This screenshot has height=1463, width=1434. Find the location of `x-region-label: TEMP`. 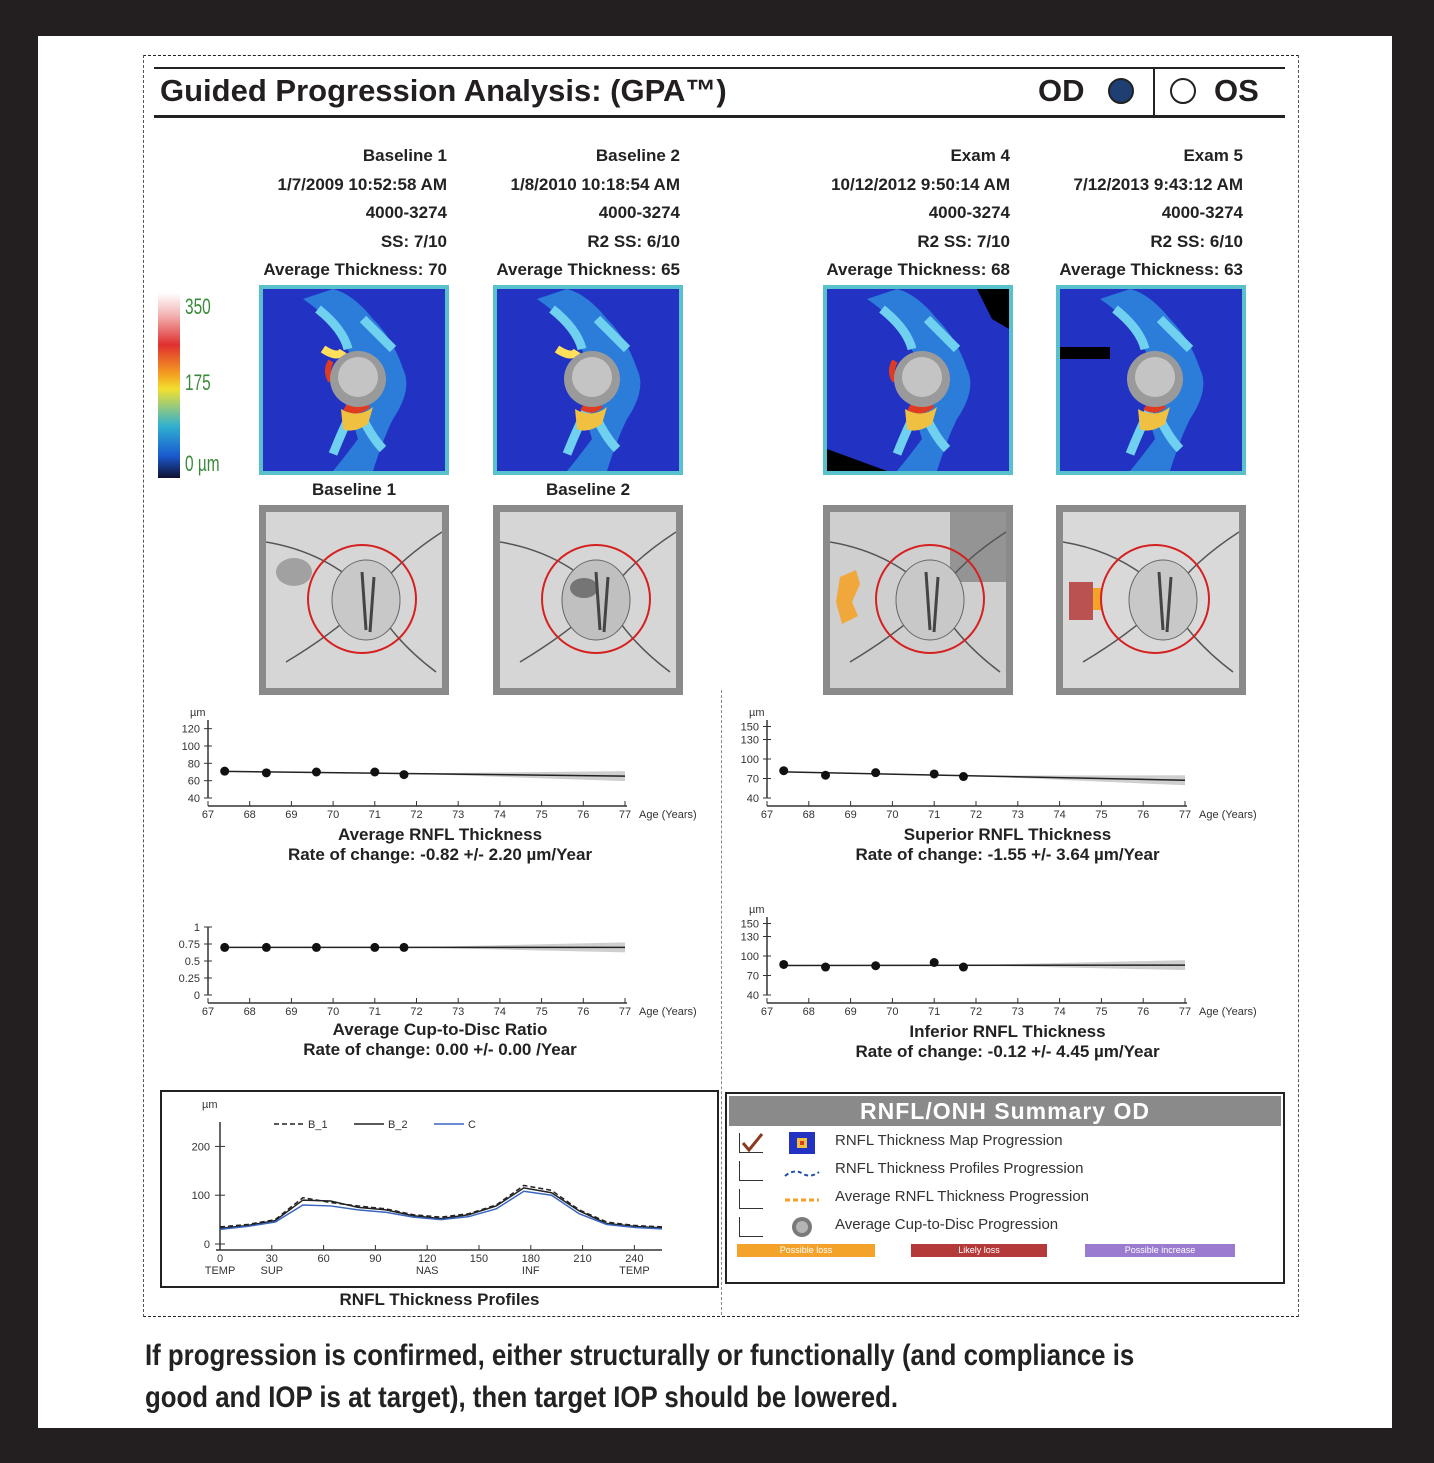

x-region-label: TEMP is located at coordinates (634, 1271).